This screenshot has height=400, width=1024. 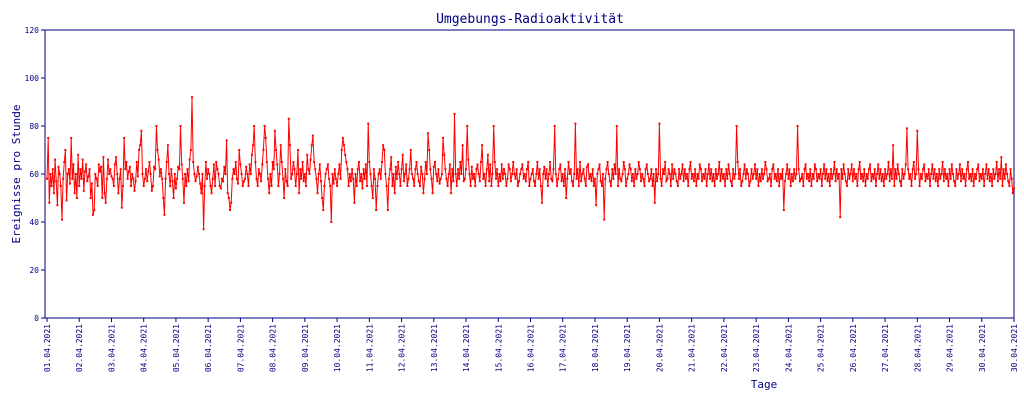 I want to click on x-tick-label: 30.04.2021, so click(x=982, y=348).